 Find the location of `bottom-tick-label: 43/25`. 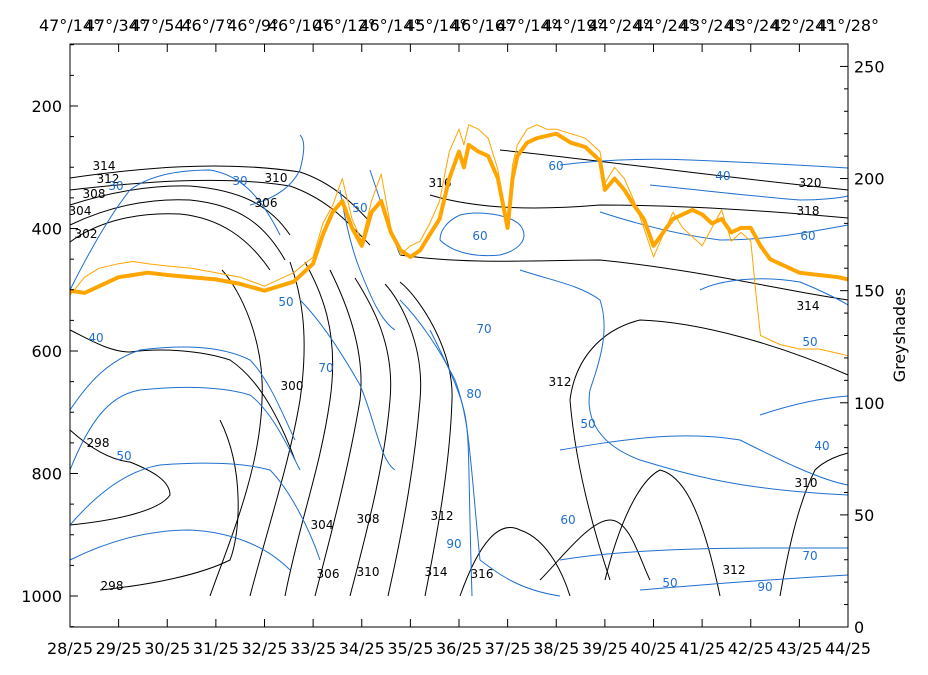

bottom-tick-label: 43/25 is located at coordinates (799, 648).